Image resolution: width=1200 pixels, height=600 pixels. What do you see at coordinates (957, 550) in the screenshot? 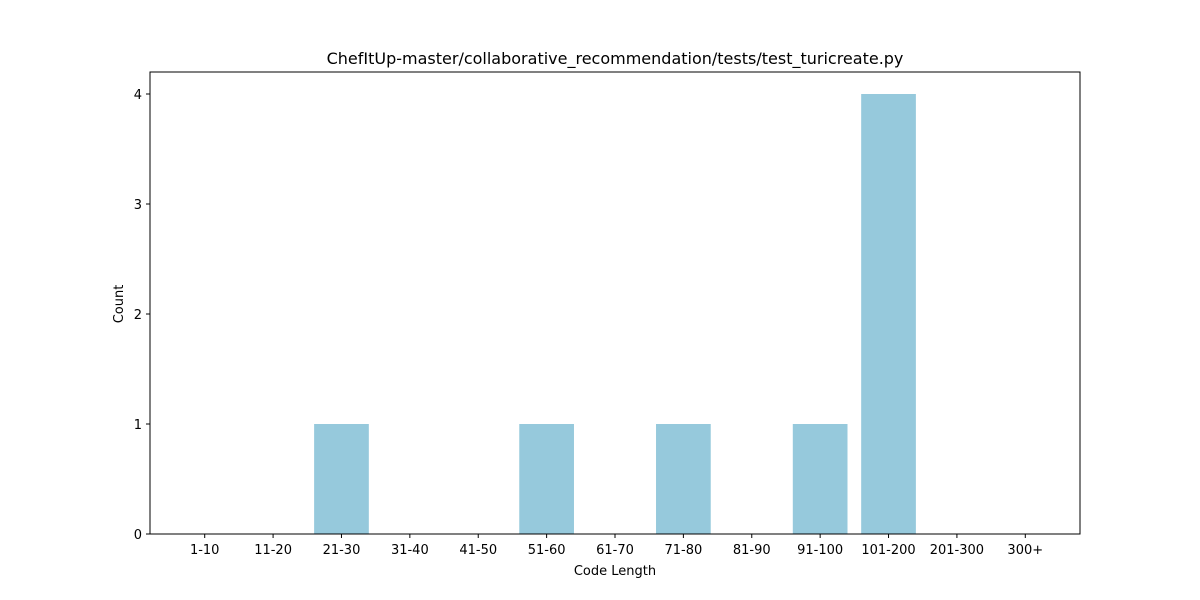
I see `x-tick-label: 201-300` at bounding box center [957, 550].